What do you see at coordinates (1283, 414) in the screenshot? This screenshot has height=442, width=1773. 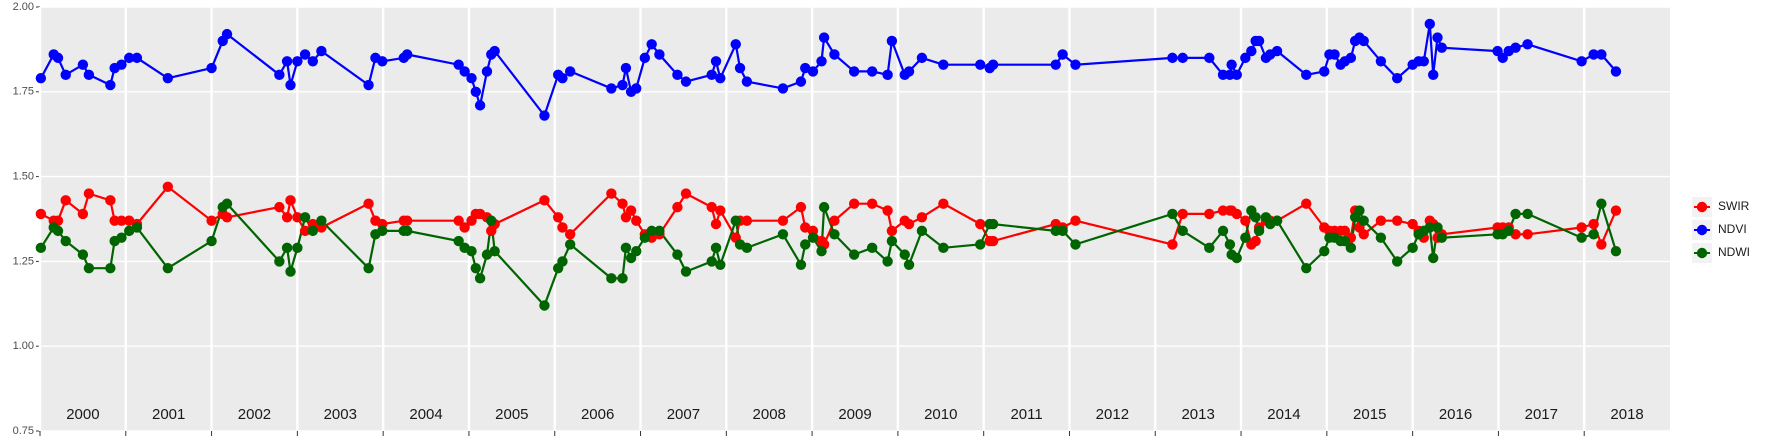 I see `x-tick-label: 2014` at bounding box center [1283, 414].